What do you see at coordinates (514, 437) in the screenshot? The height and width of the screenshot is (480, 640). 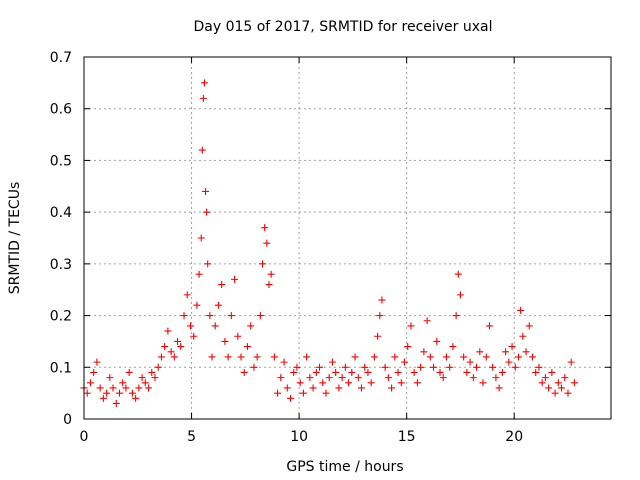 I see `x-tick-label: 20` at bounding box center [514, 437].